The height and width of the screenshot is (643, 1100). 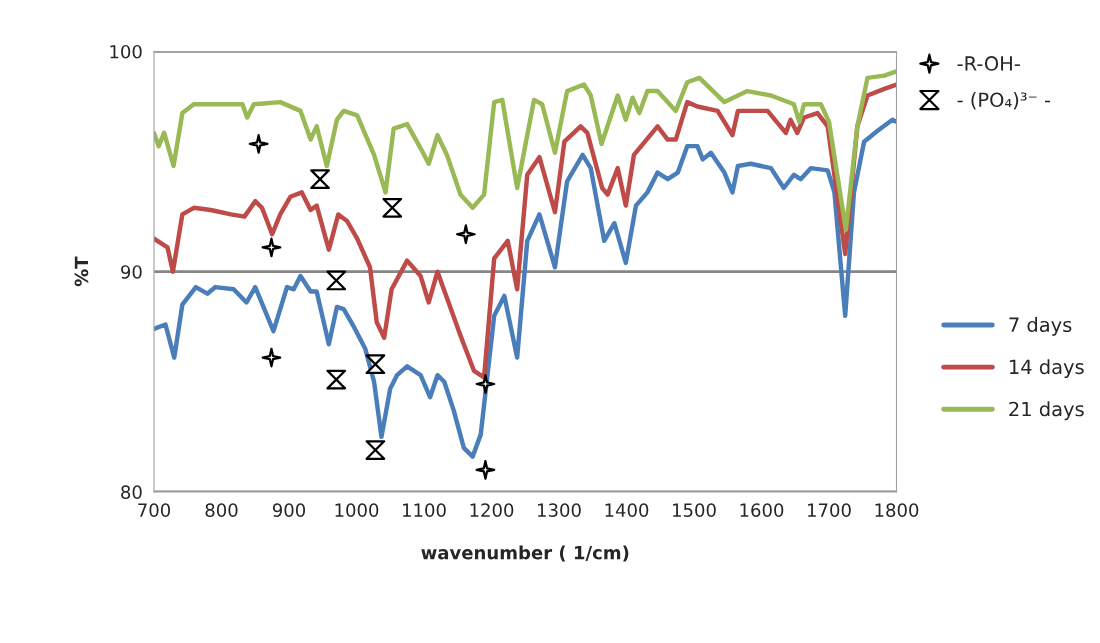 I want to click on y-axis-title: %T, so click(x=81, y=271).